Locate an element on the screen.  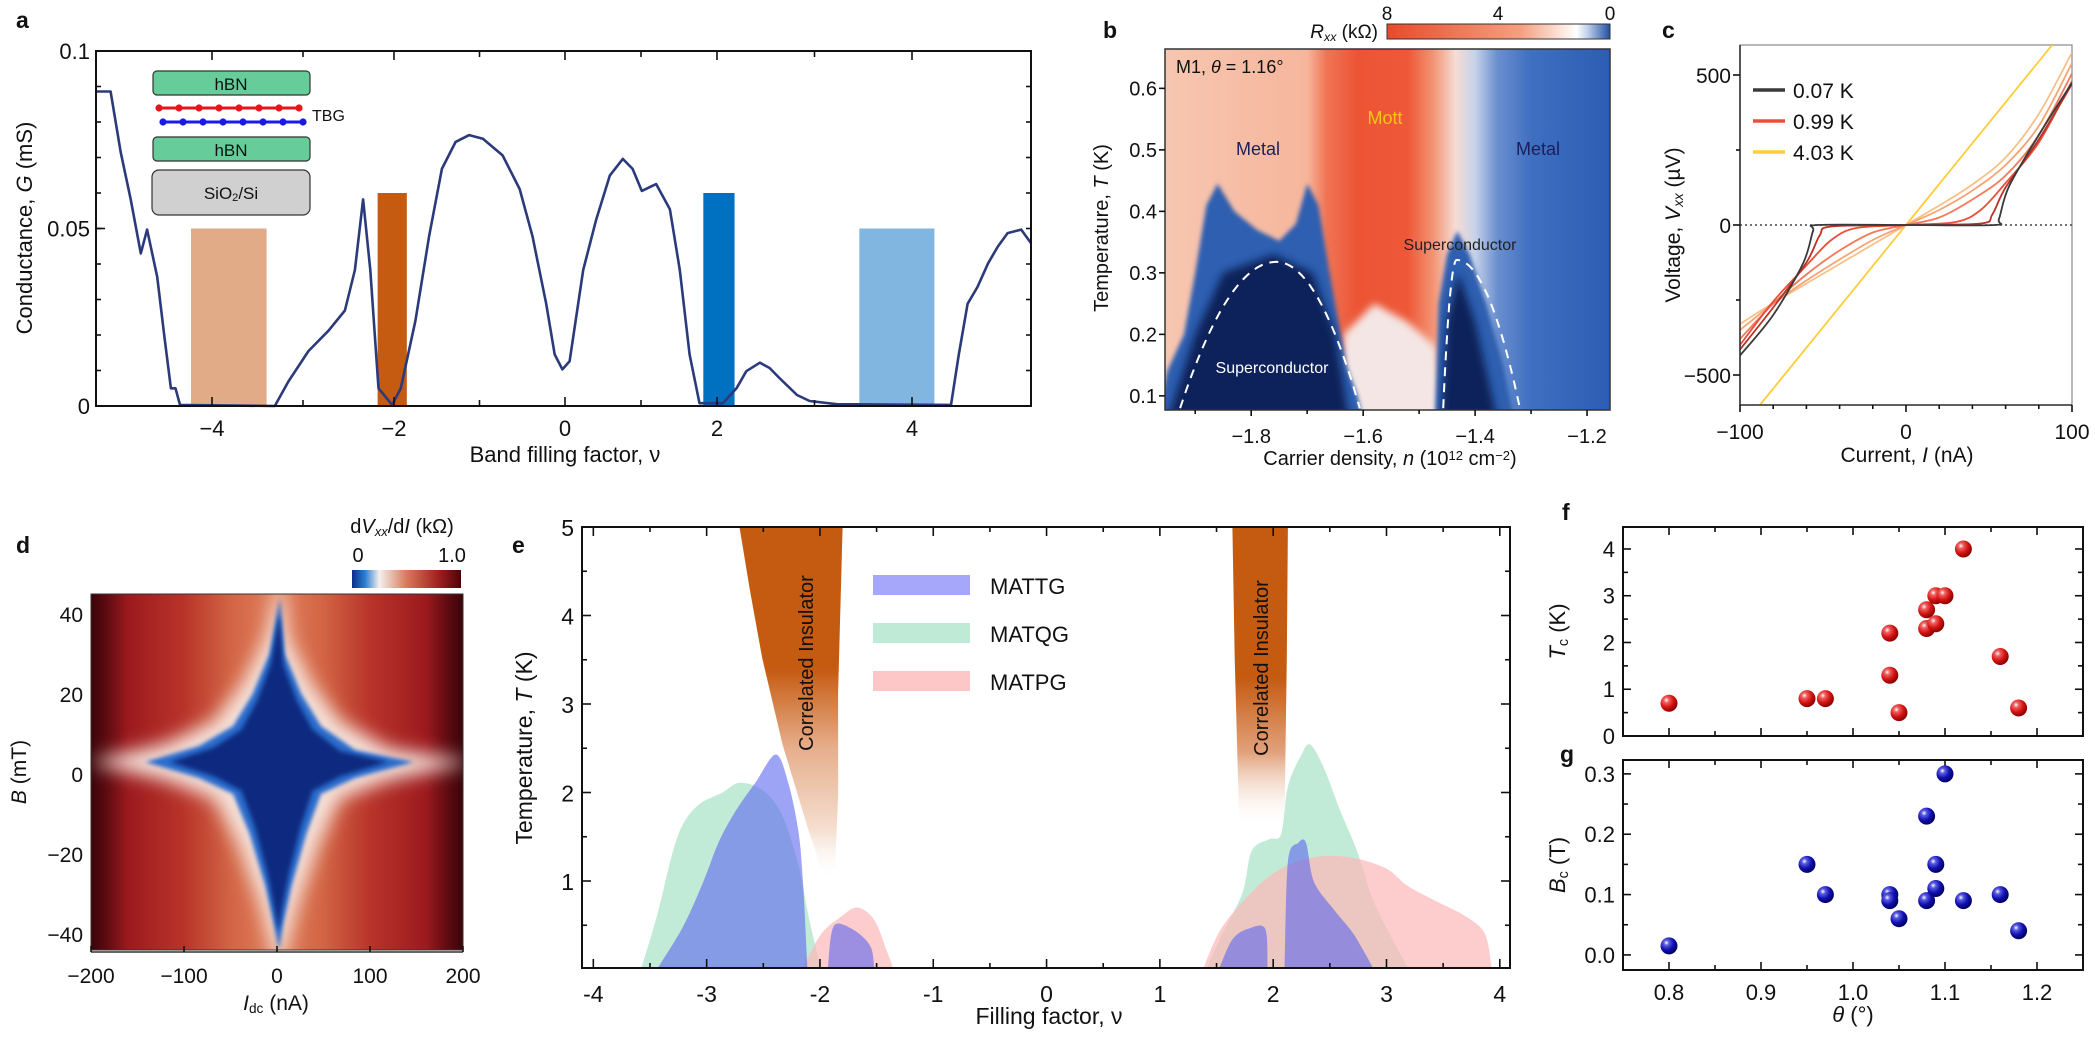
x-axis-label: Carrier density, n (1012 cm−2) is located at coordinates (1389, 459).